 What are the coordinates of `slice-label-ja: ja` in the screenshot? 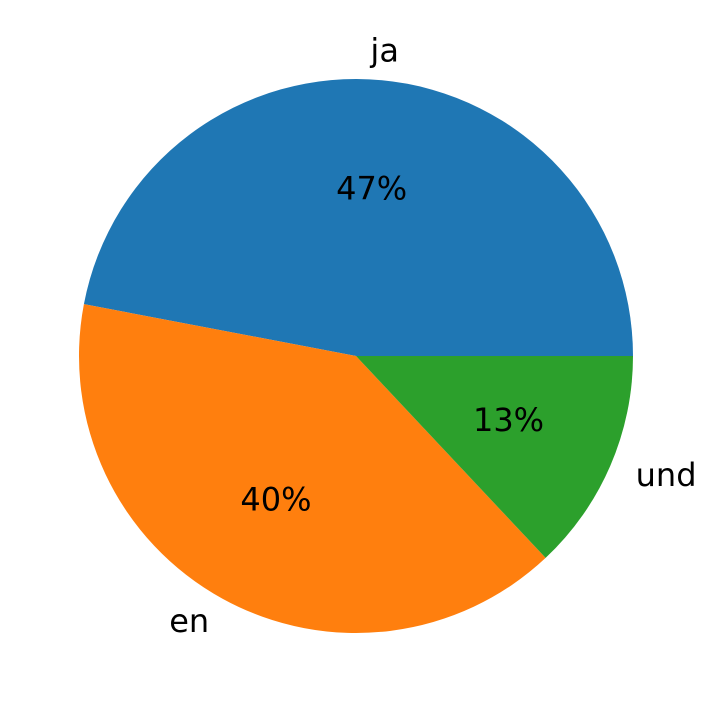 It's located at (384, 51).